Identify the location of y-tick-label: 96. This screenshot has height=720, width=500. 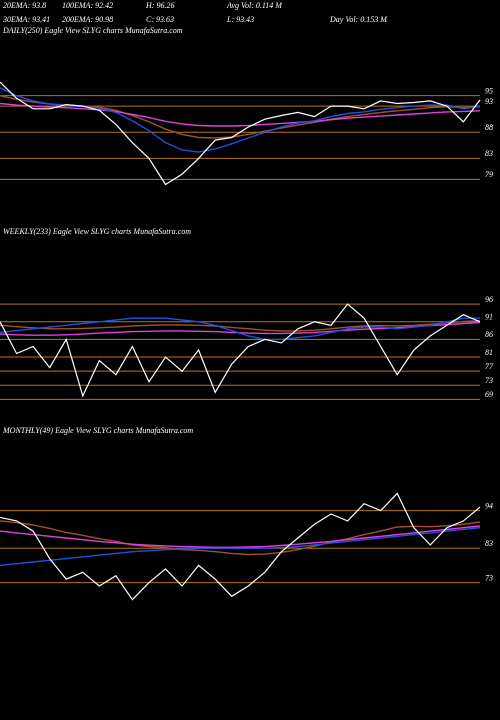
(489, 299).